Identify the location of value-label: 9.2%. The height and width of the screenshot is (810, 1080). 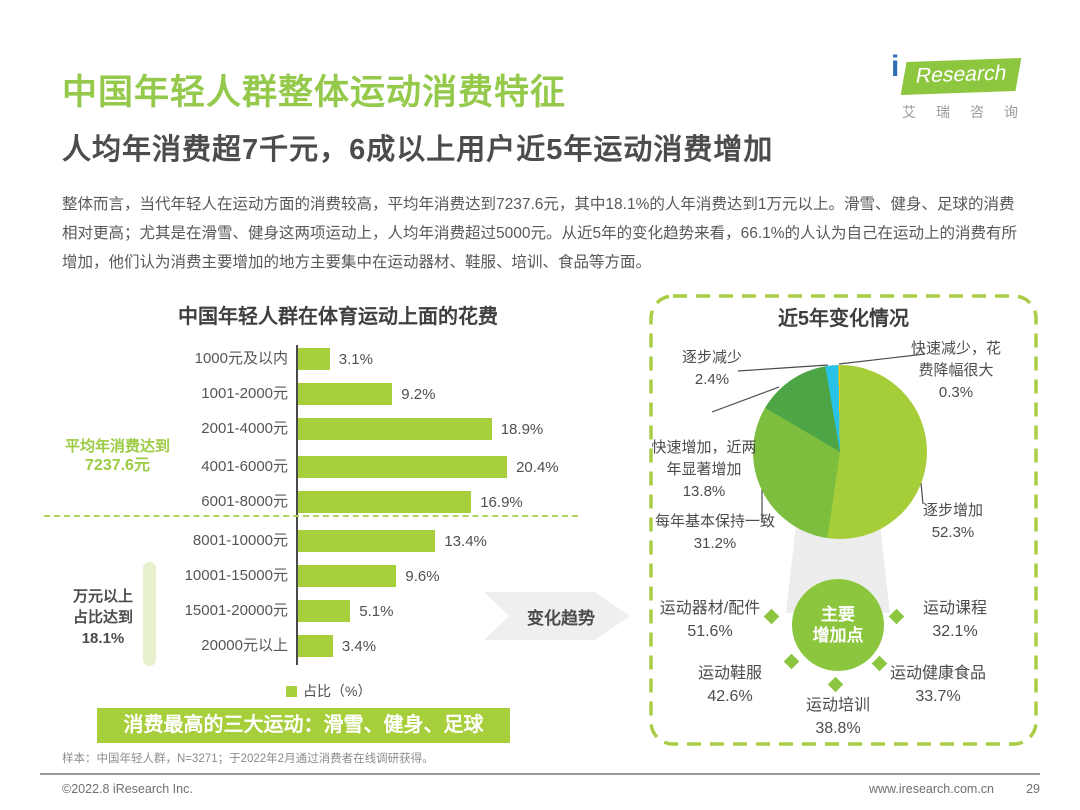
(418, 394).